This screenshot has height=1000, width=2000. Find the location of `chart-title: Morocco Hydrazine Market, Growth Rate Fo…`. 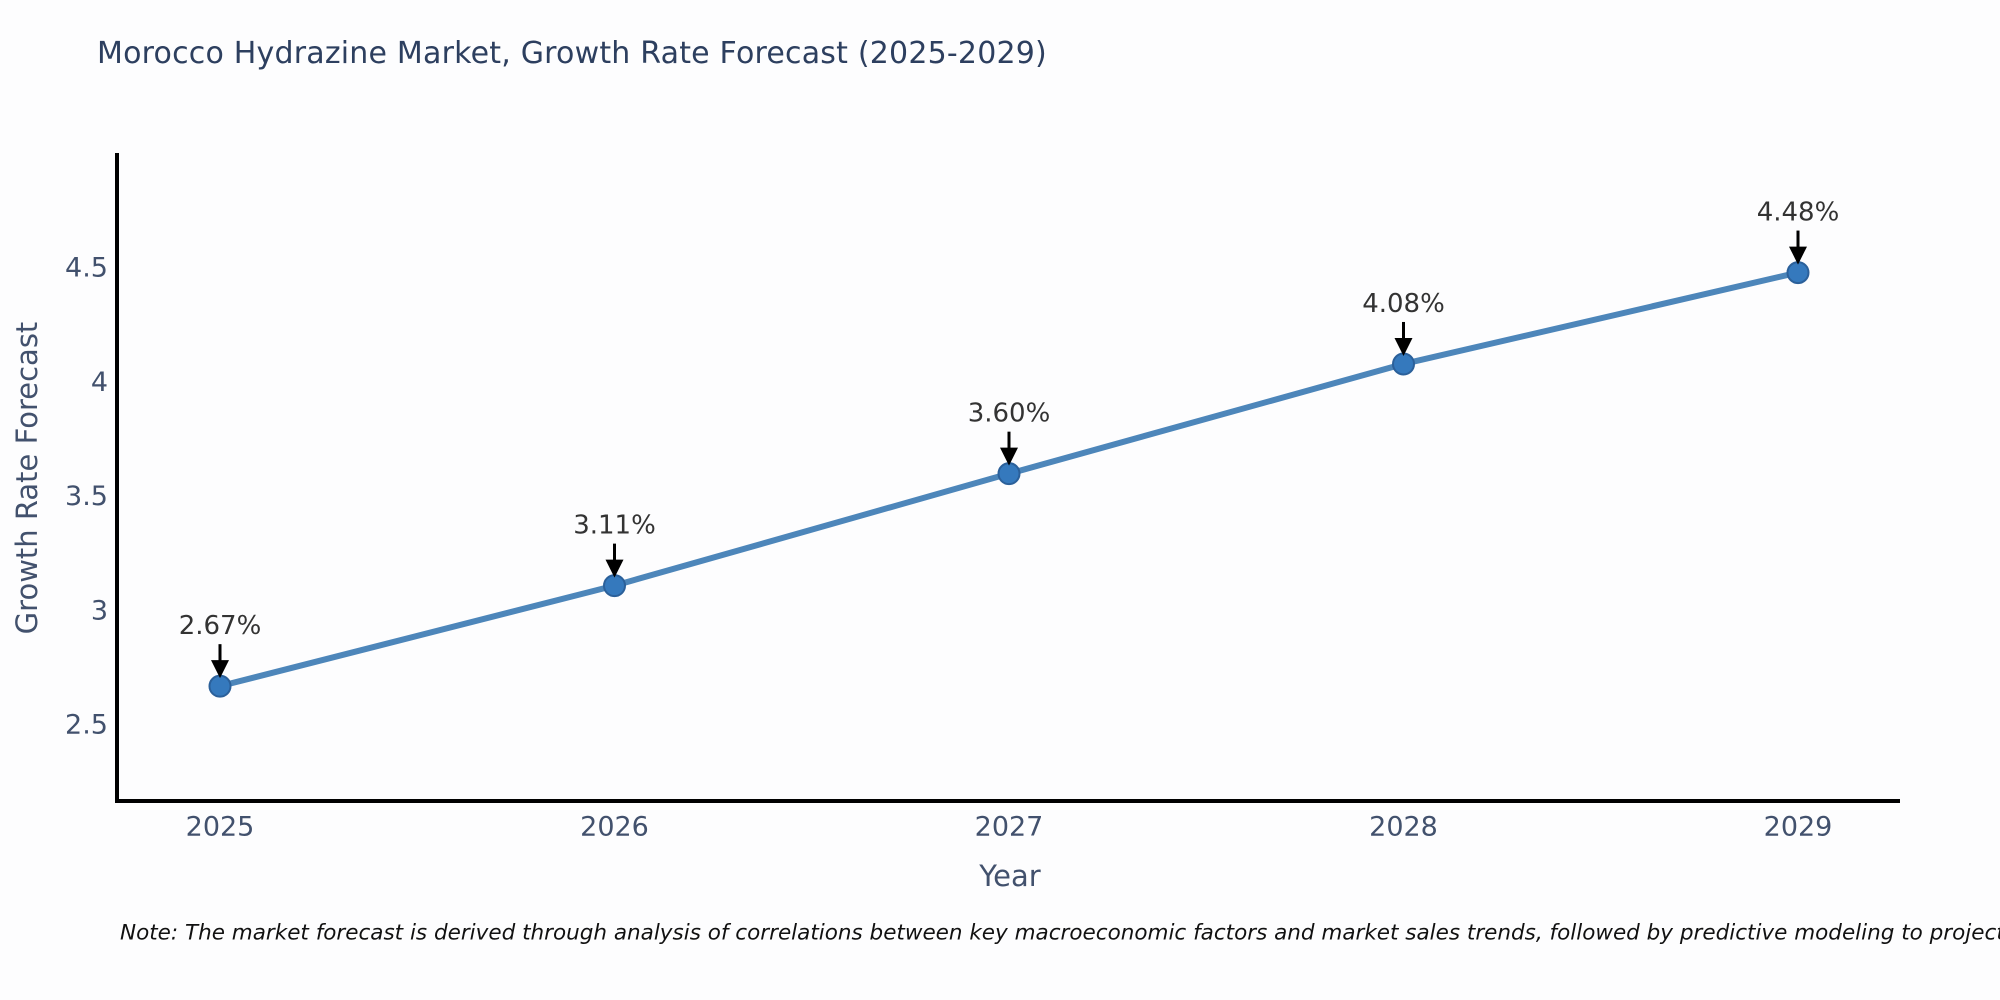

chart-title: Morocco Hydrazine Market, Growth Rate Fo… is located at coordinates (572, 53).